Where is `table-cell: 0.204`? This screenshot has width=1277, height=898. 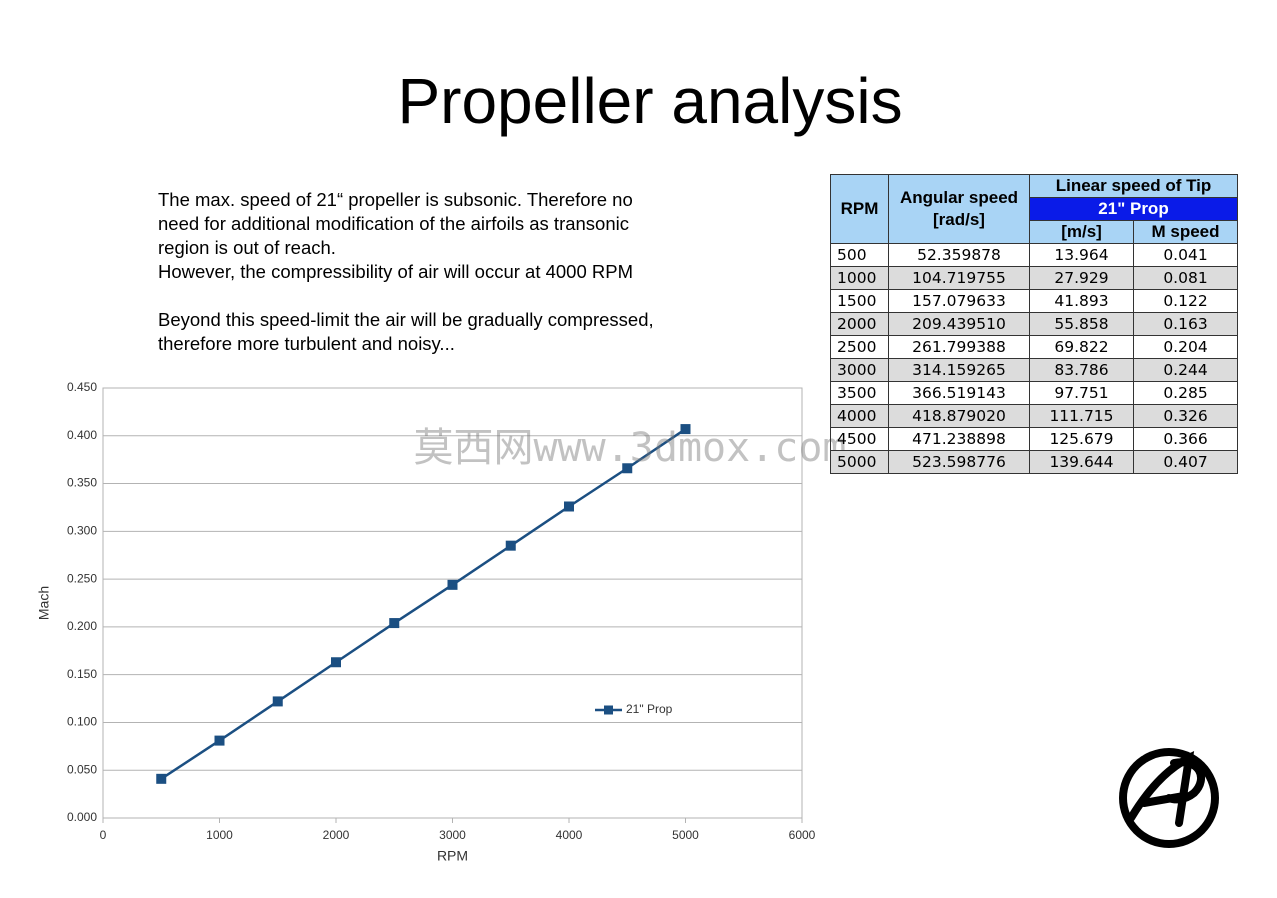 table-cell: 0.204 is located at coordinates (1185, 347).